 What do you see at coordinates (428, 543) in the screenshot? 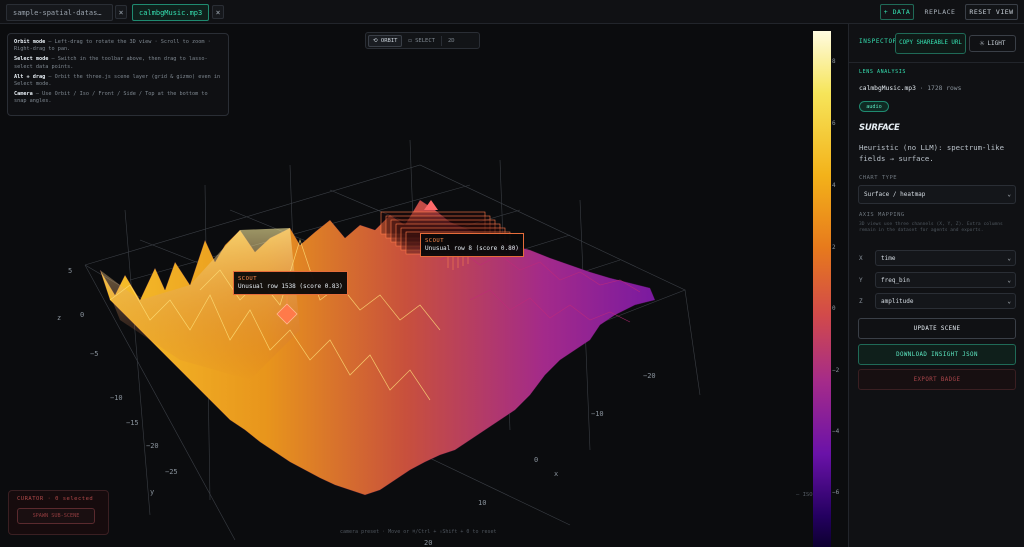
I see `x-tick: 20` at bounding box center [428, 543].